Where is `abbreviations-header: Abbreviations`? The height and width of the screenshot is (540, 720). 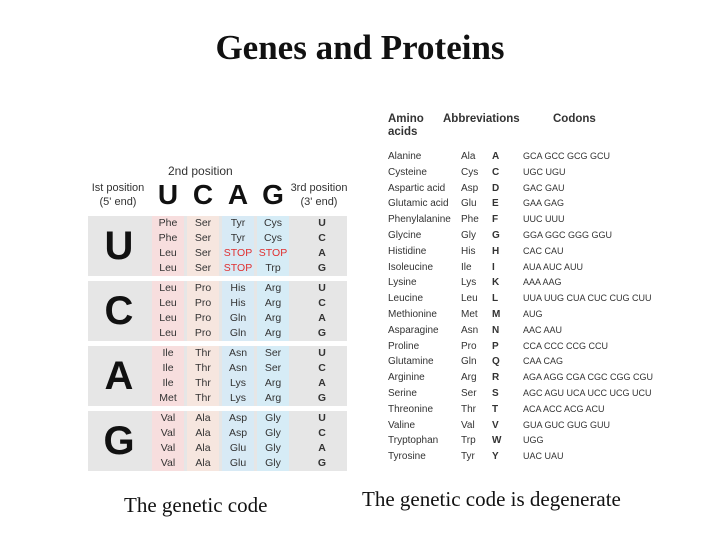
abbreviations-header: Abbreviations is located at coordinates (481, 119).